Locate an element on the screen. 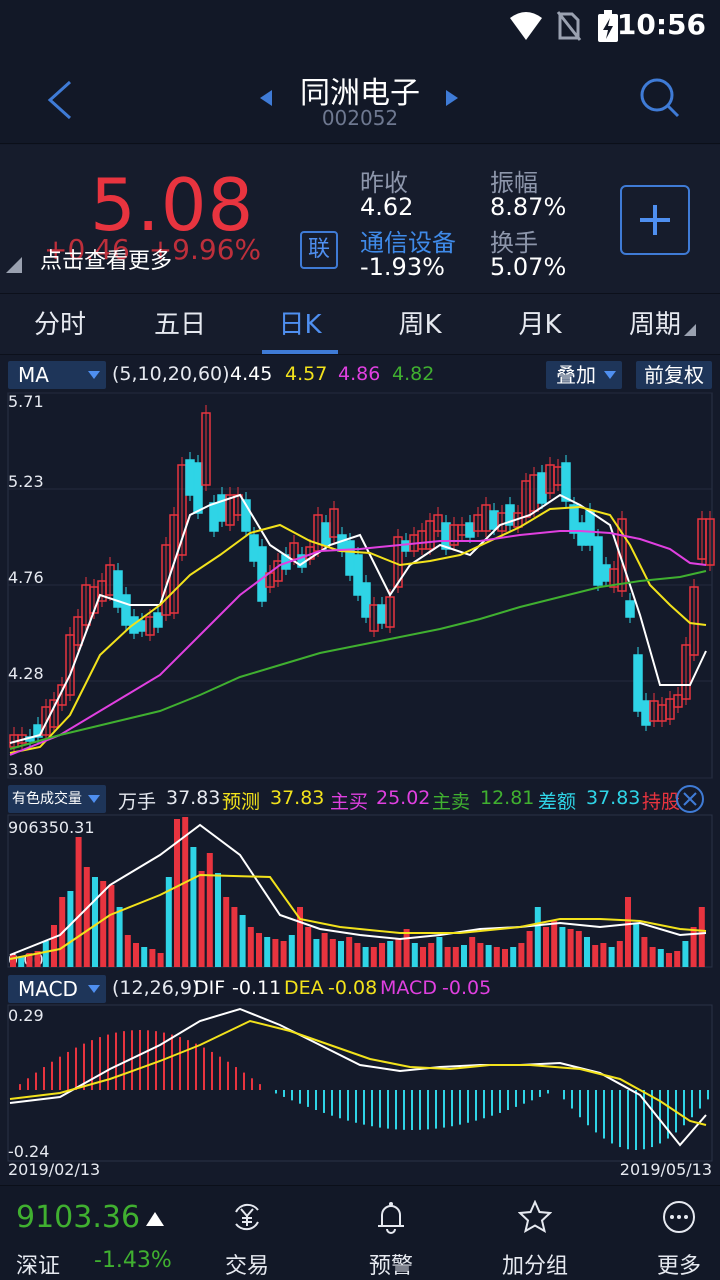 This screenshot has height=1280, width=720. yuan-exchange-icon is located at coordinates (247, 1217).